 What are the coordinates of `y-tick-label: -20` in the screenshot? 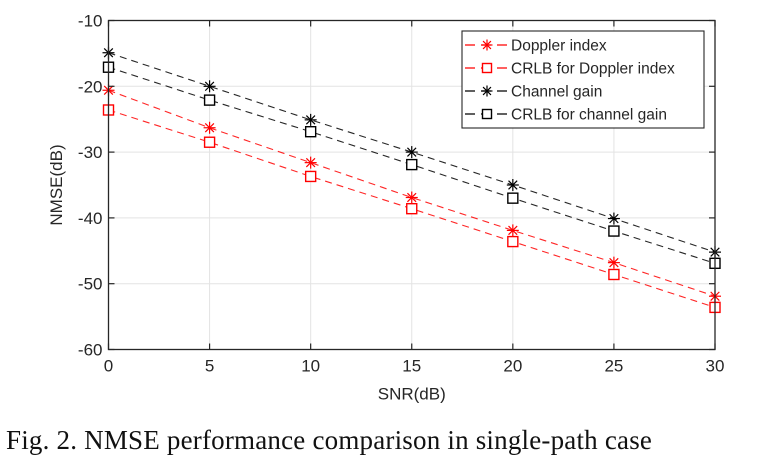 It's located at (90, 86).